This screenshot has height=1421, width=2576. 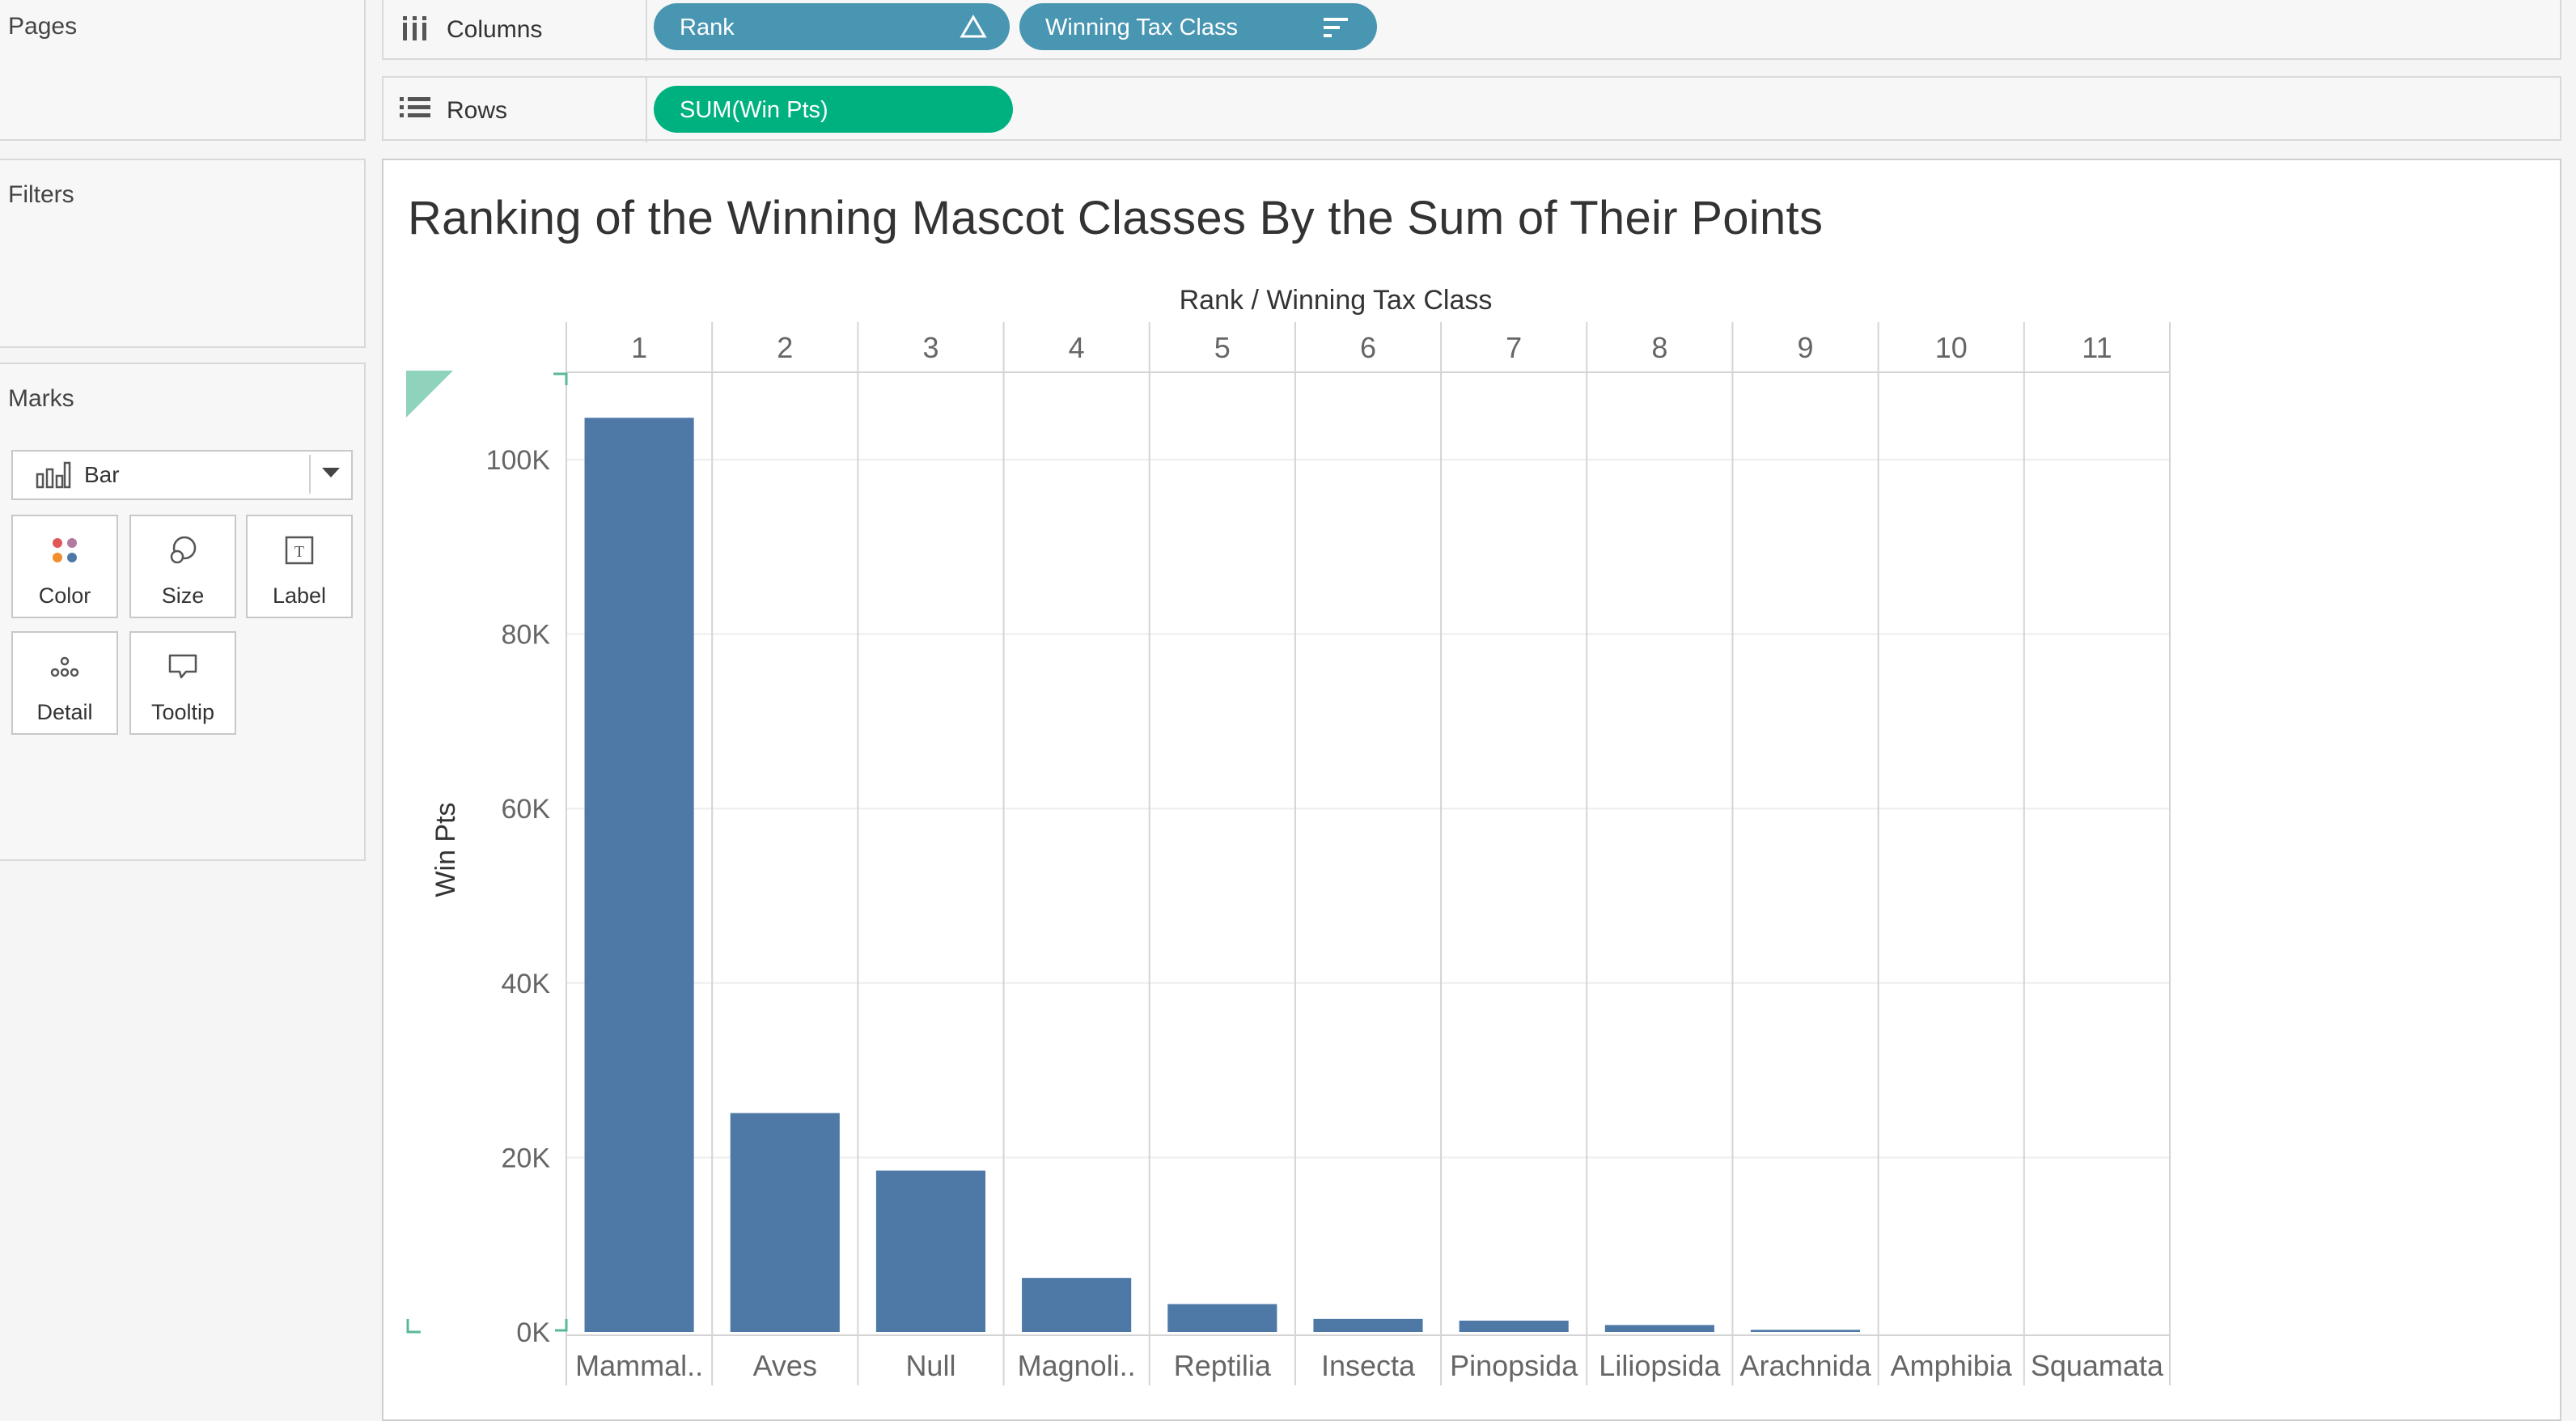 What do you see at coordinates (429, 395) in the screenshot?
I see `view-corner-marker` at bounding box center [429, 395].